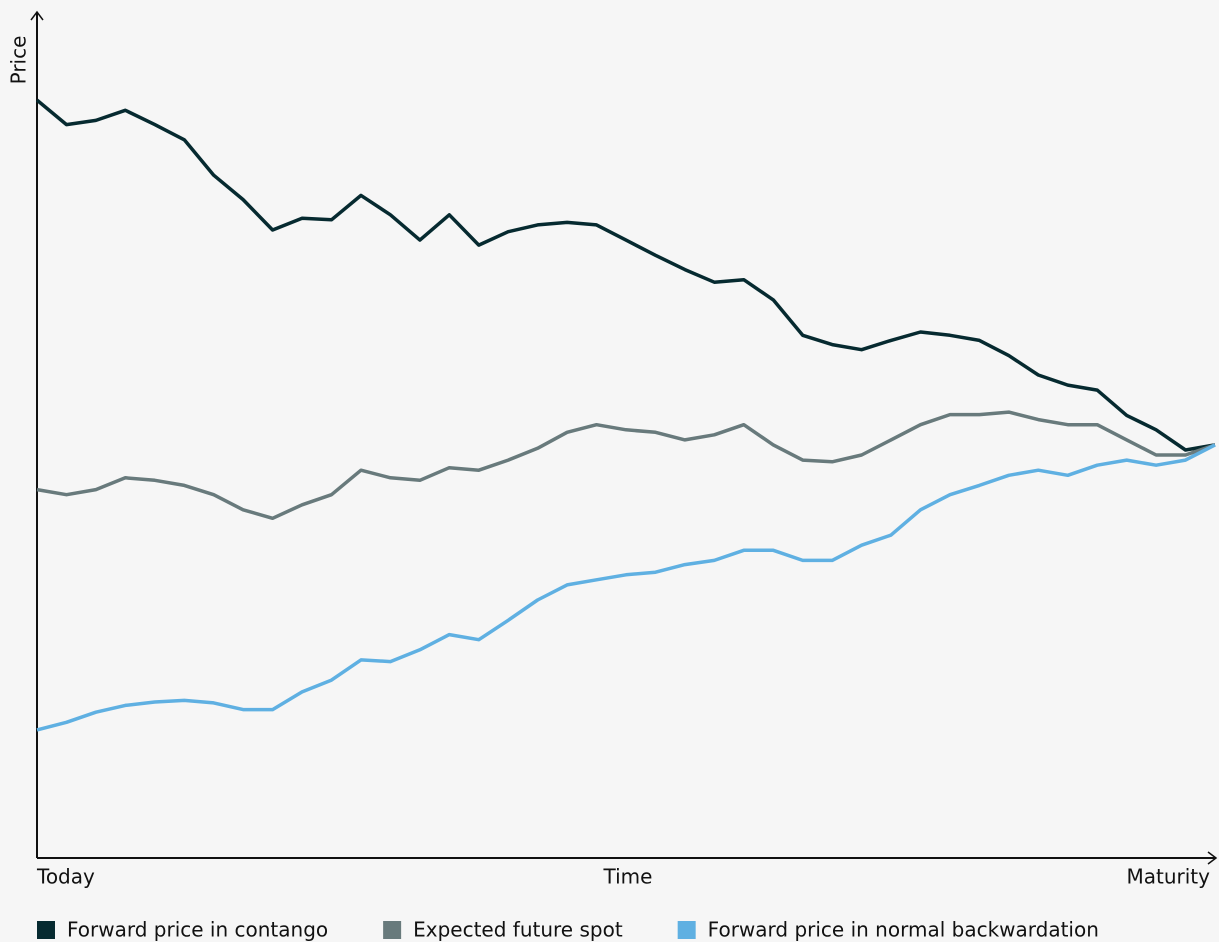 This screenshot has height=942, width=1219. What do you see at coordinates (626, 465) in the screenshot?
I see `series-line` at bounding box center [626, 465].